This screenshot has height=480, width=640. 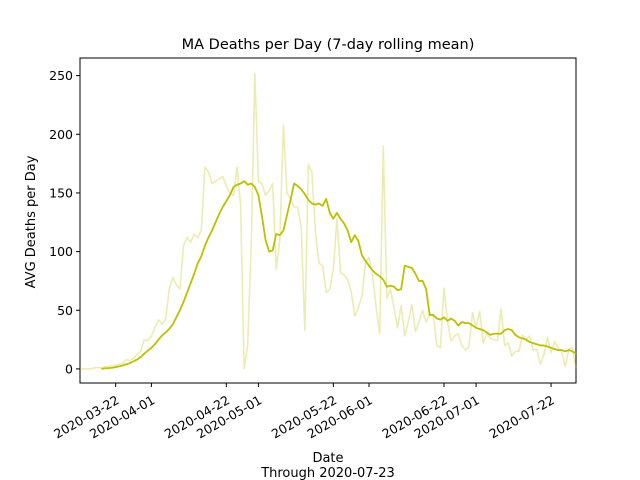 I want to click on y-axis: 0 50 100 150 200 250, so click(x=64, y=222).